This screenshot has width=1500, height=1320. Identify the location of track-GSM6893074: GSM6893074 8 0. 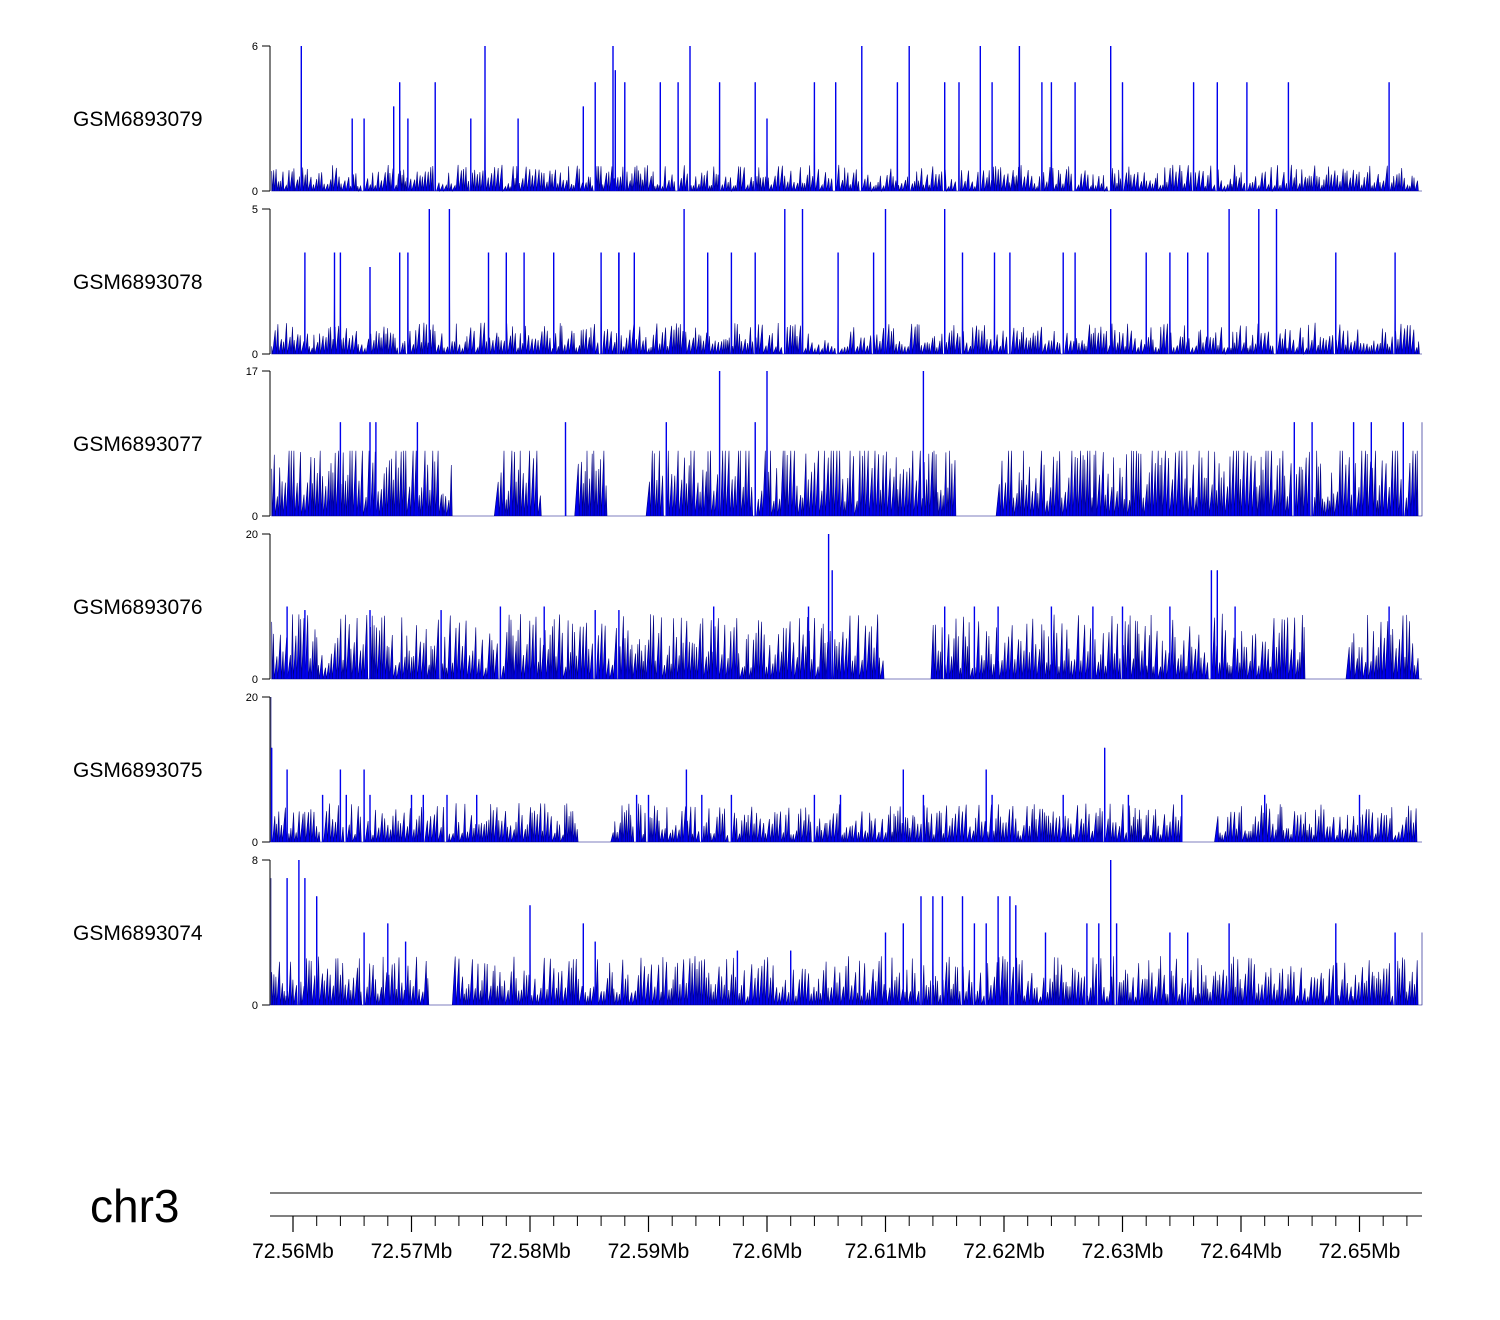
(748, 933).